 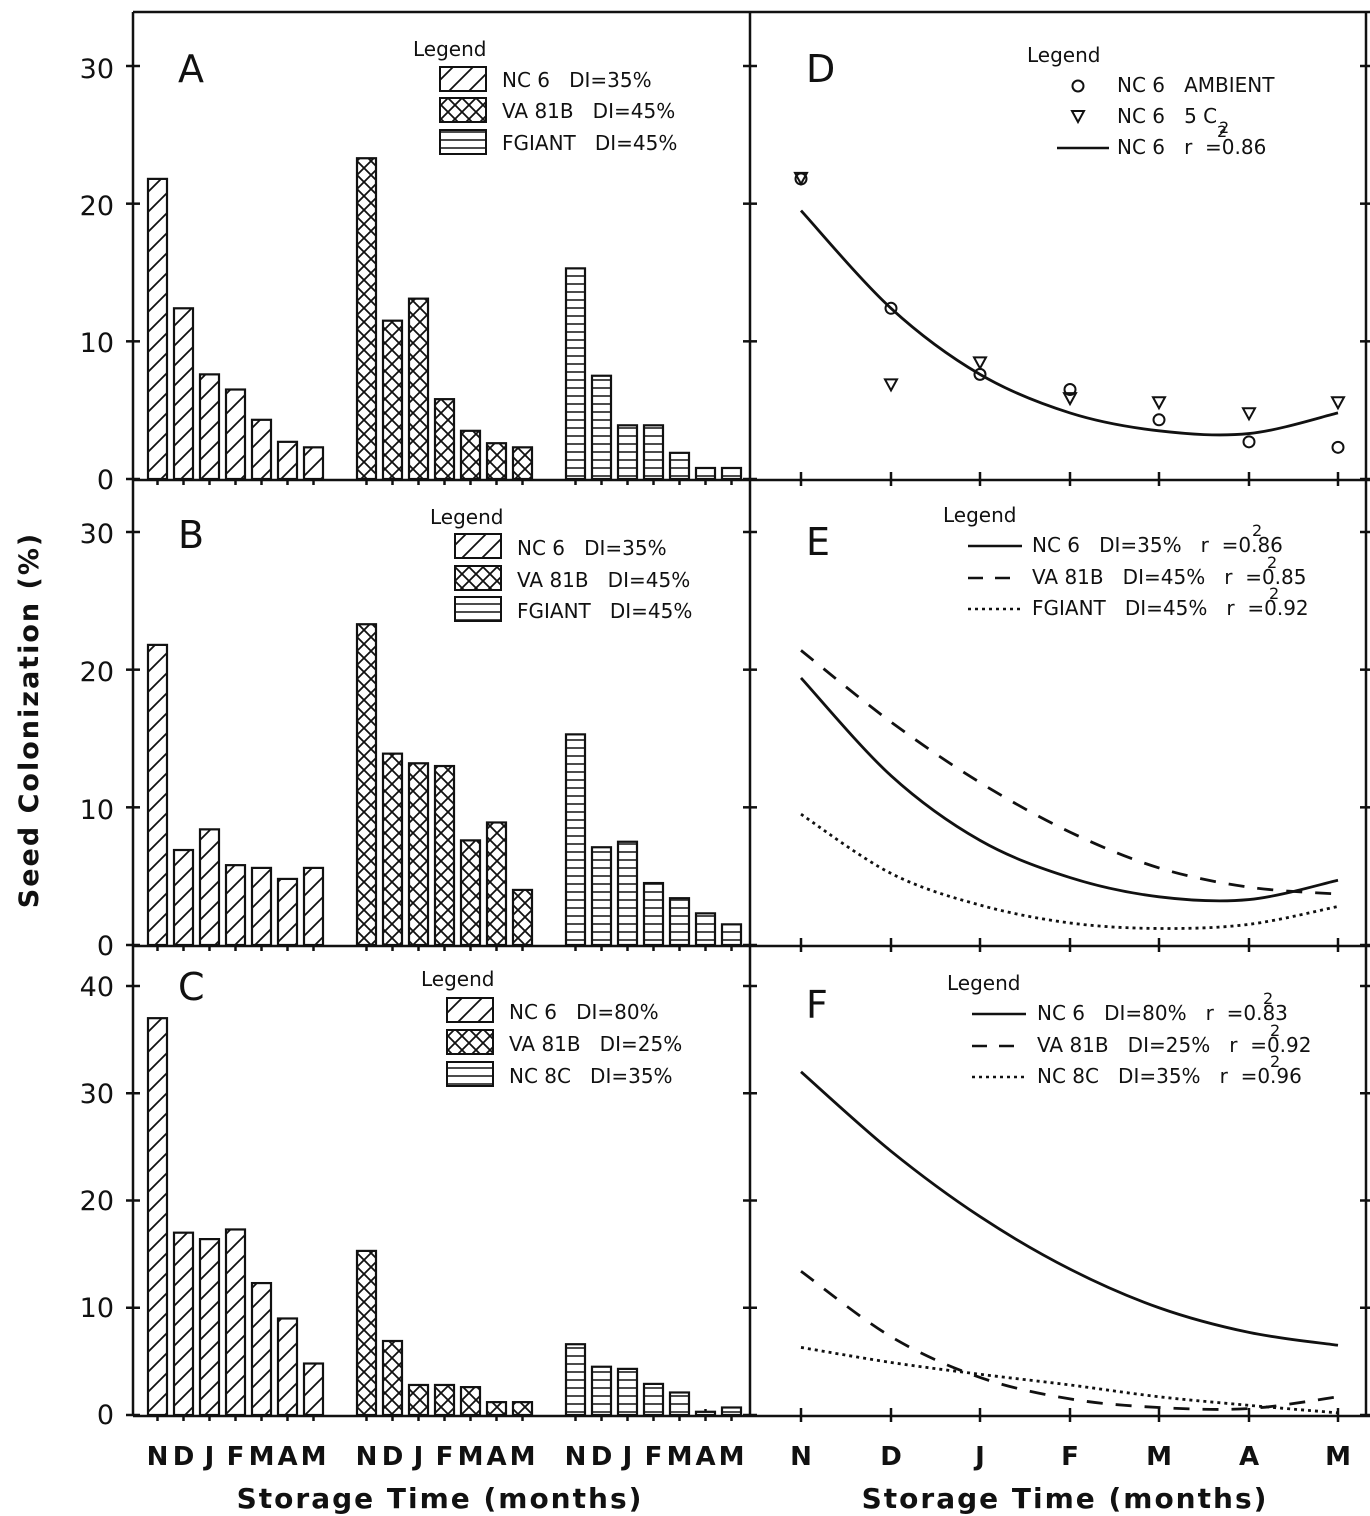 What do you see at coordinates (314, 1457) in the screenshot?
I see `x-tick-label-group1-7: M` at bounding box center [314, 1457].